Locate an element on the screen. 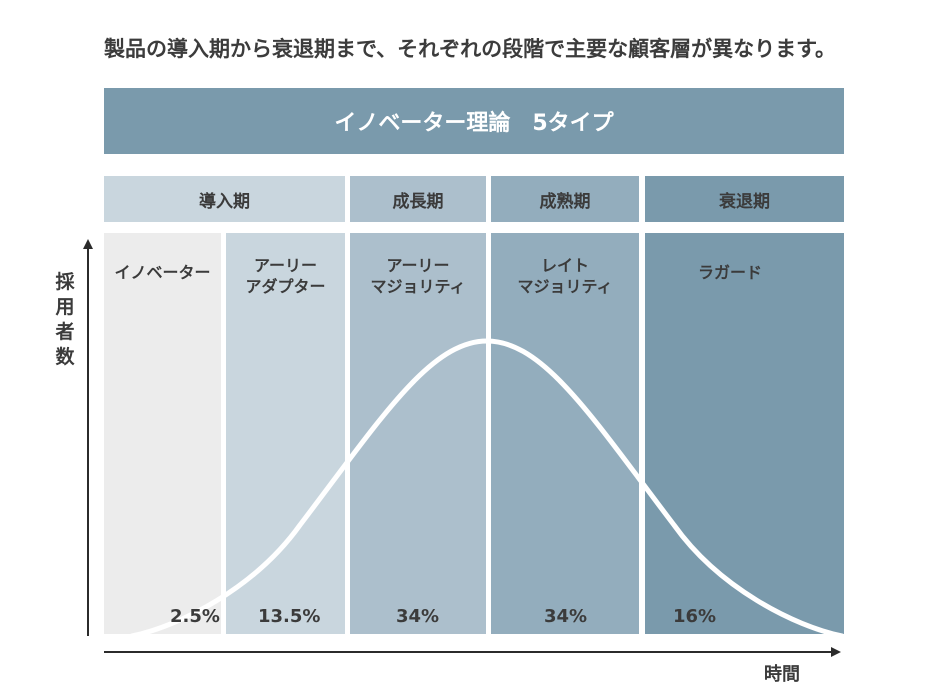 The image size is (940, 688). segment-early-adopters-label: アーリー アダプター is located at coordinates (285, 276).